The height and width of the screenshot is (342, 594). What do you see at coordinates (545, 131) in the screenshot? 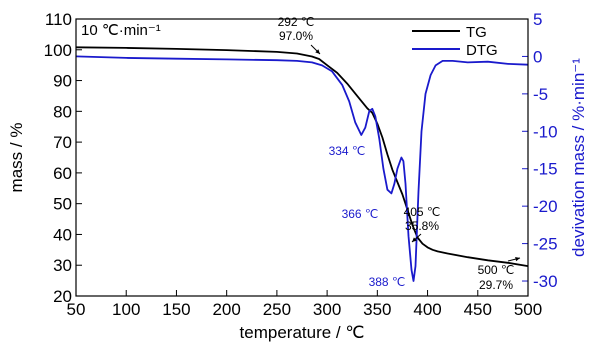
I see `y2-tick-label: -10` at bounding box center [545, 131].